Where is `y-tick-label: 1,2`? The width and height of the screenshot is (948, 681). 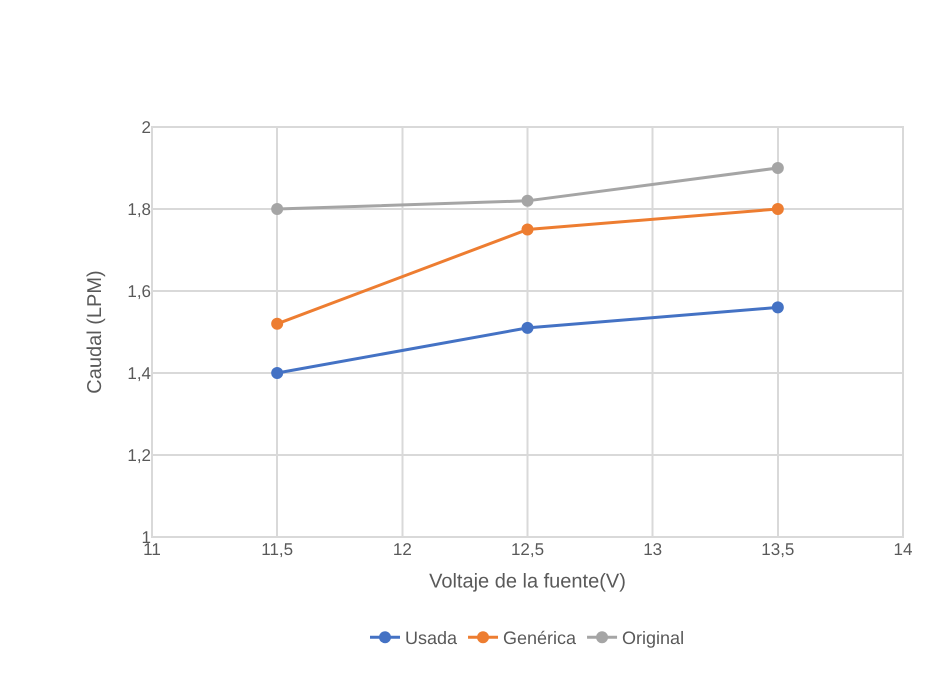 y-tick-label: 1,2 is located at coordinates (139, 455).